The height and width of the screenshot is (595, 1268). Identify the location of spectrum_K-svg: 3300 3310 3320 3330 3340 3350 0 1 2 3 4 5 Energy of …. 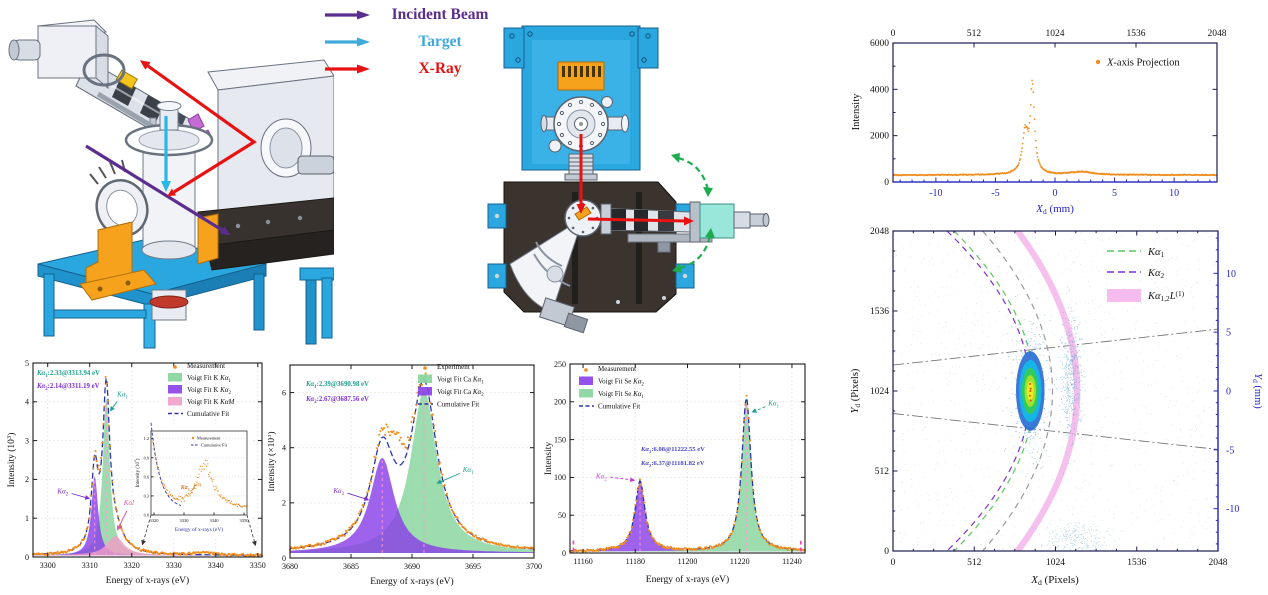
(136, 472).